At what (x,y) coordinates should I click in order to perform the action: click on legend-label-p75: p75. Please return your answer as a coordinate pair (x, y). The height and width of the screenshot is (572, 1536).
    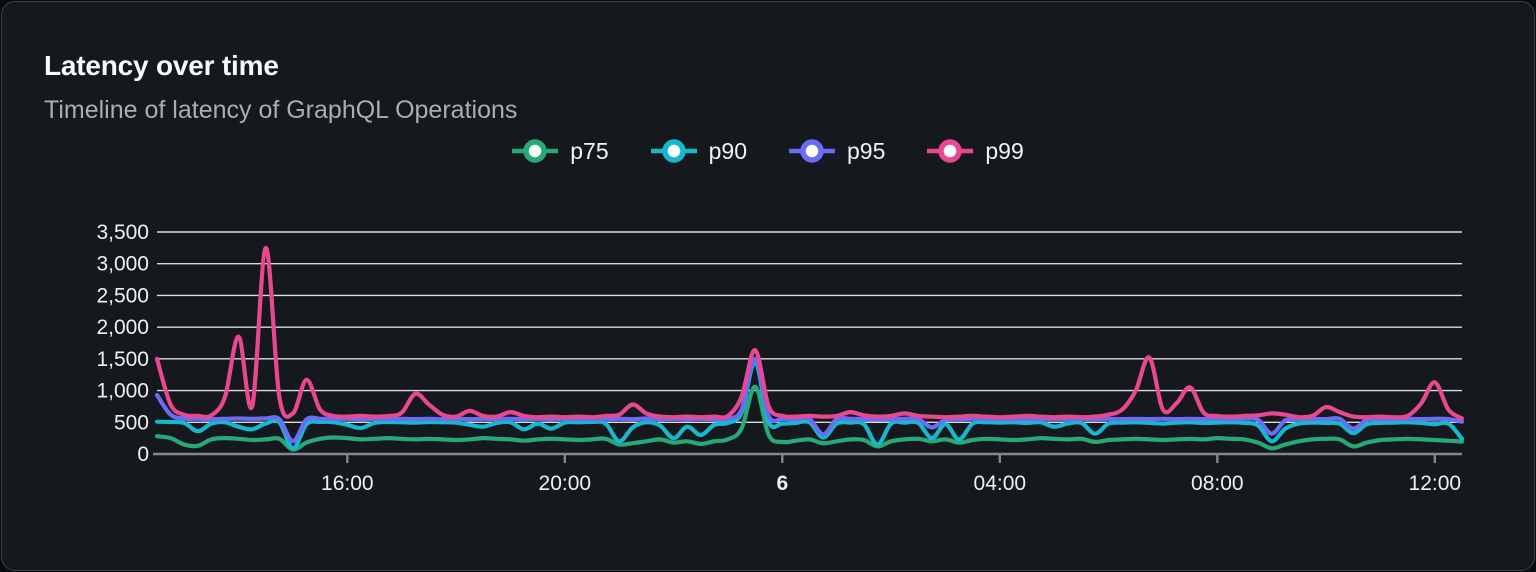
    Looking at the image, I should click on (589, 150).